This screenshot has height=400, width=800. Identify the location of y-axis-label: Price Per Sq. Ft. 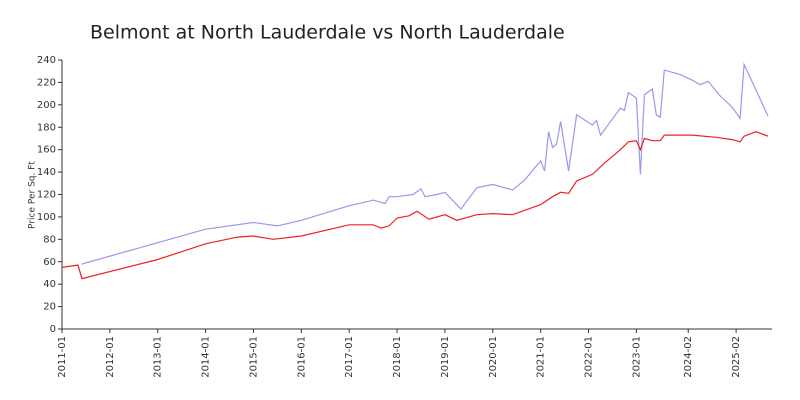
(33, 195).